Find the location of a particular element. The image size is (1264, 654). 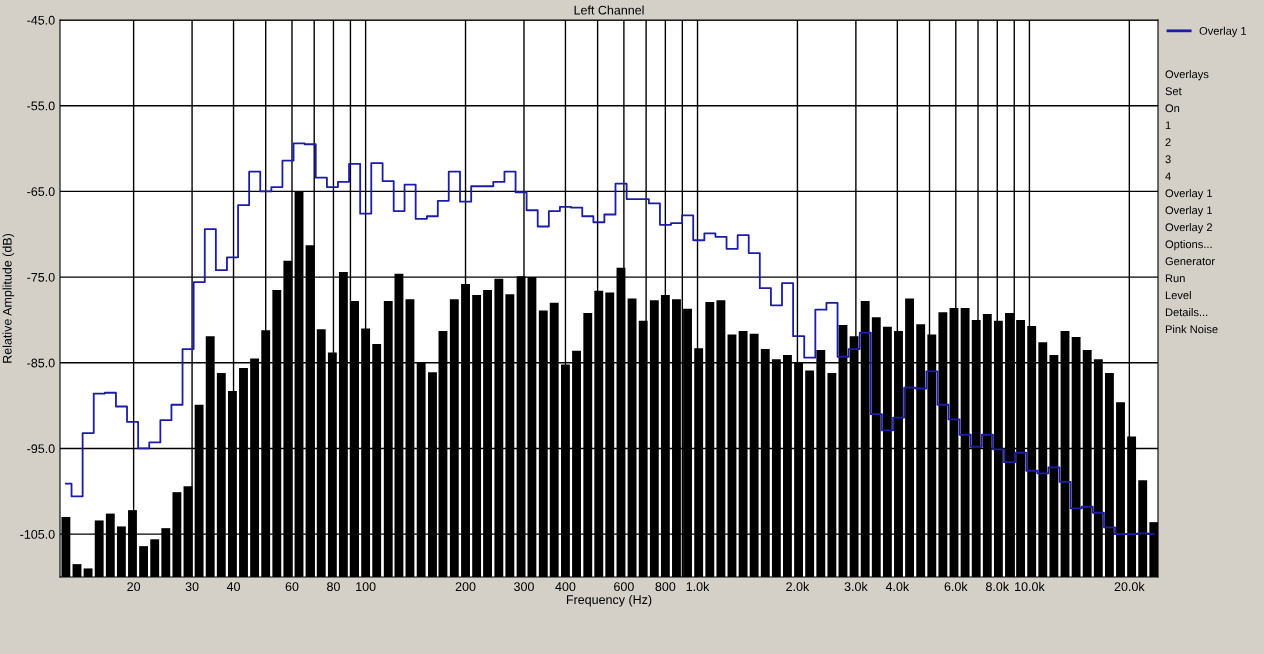

x-tick-label: 60 is located at coordinates (292, 587).